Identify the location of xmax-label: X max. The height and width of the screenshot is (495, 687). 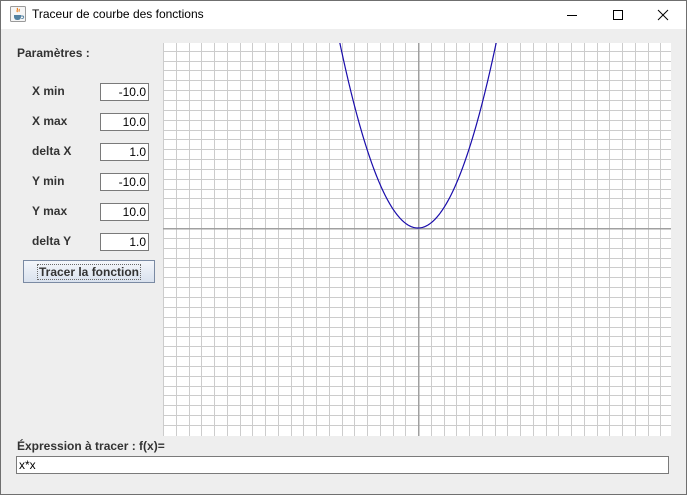
(50, 121).